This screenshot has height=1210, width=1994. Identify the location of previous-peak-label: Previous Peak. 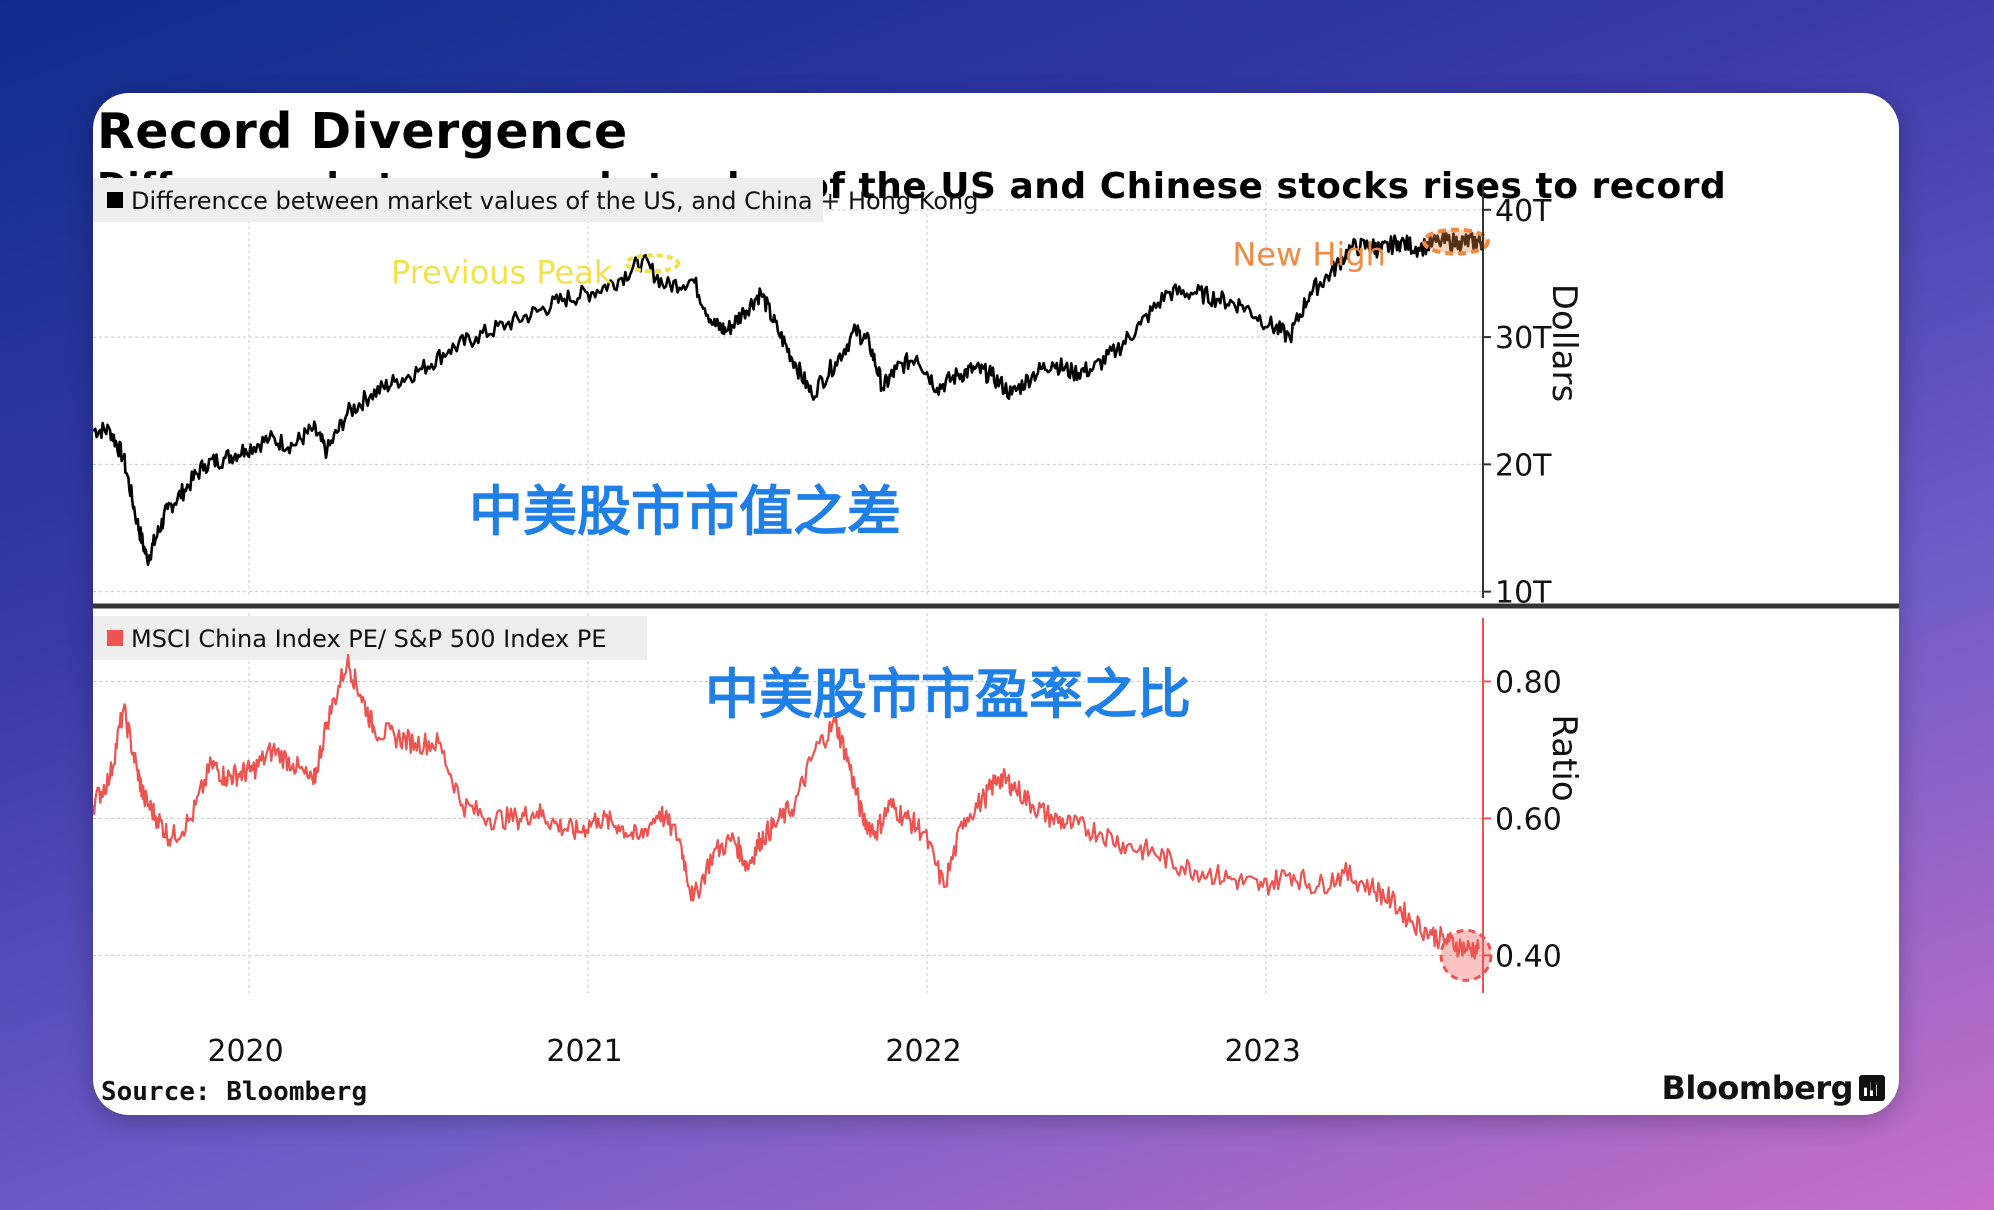
(502, 272).